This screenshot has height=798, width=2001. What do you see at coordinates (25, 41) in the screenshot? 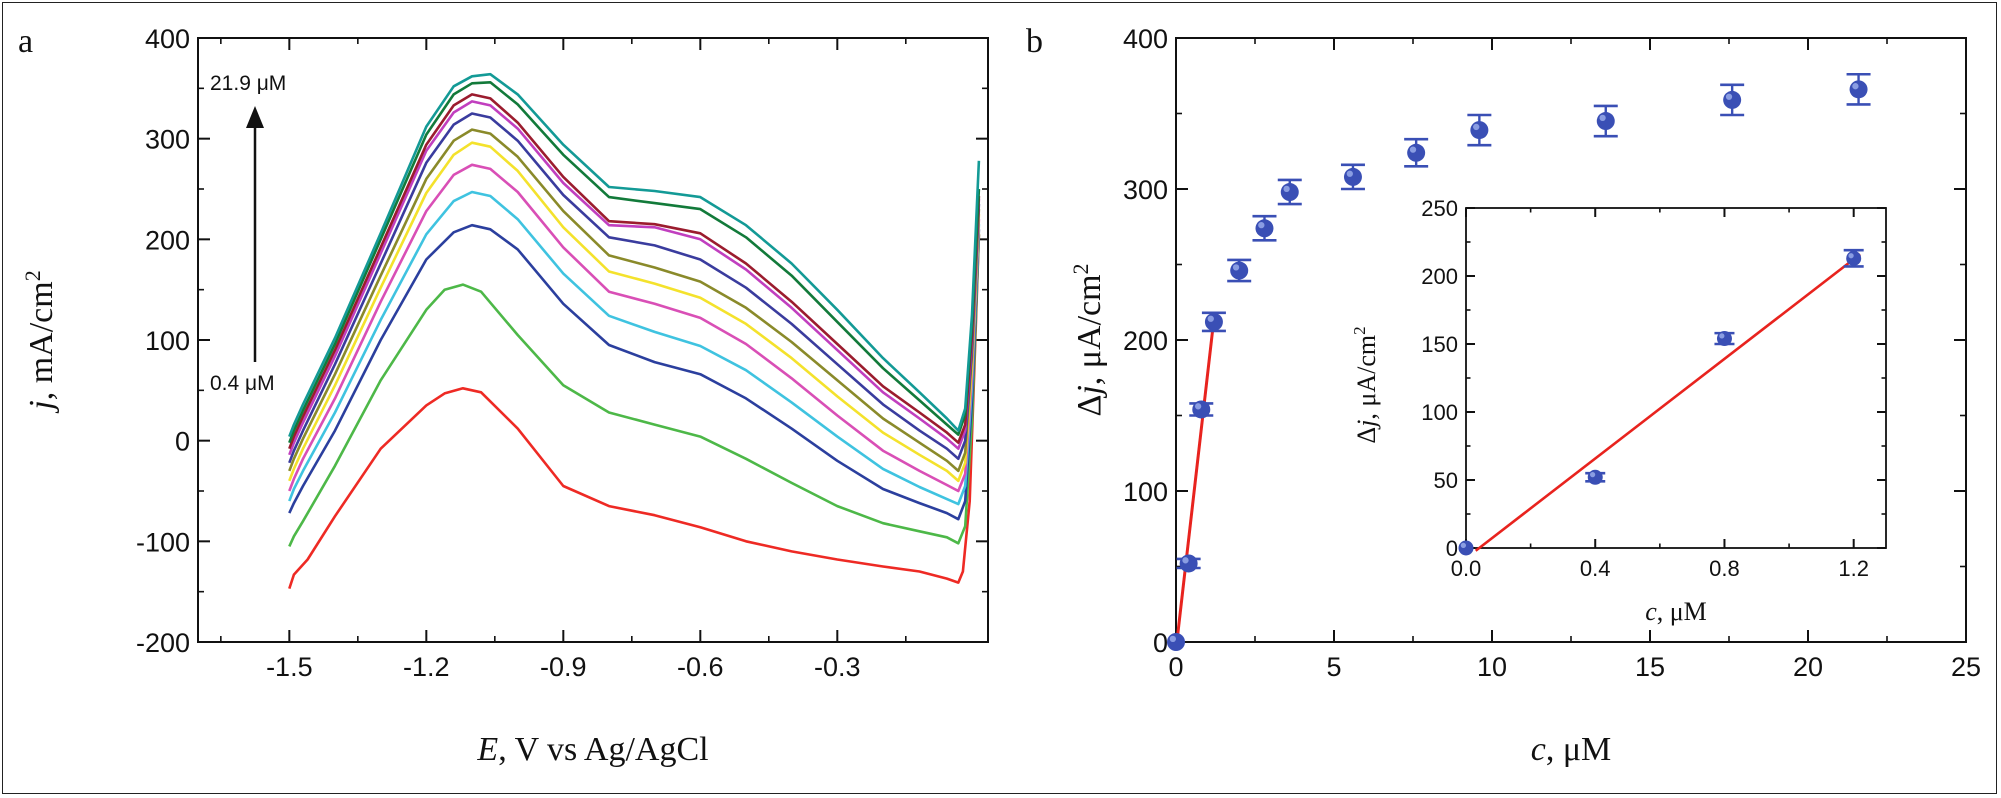
I see `panel-a-label: a` at bounding box center [25, 41].